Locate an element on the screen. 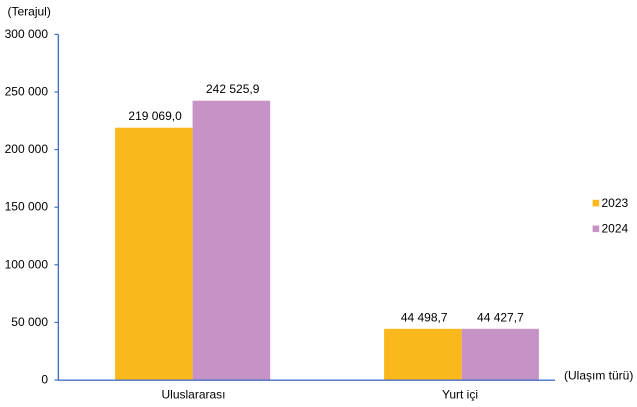 This screenshot has width=637, height=407. svg-text: (Terajul) is located at coordinates (29, 11).